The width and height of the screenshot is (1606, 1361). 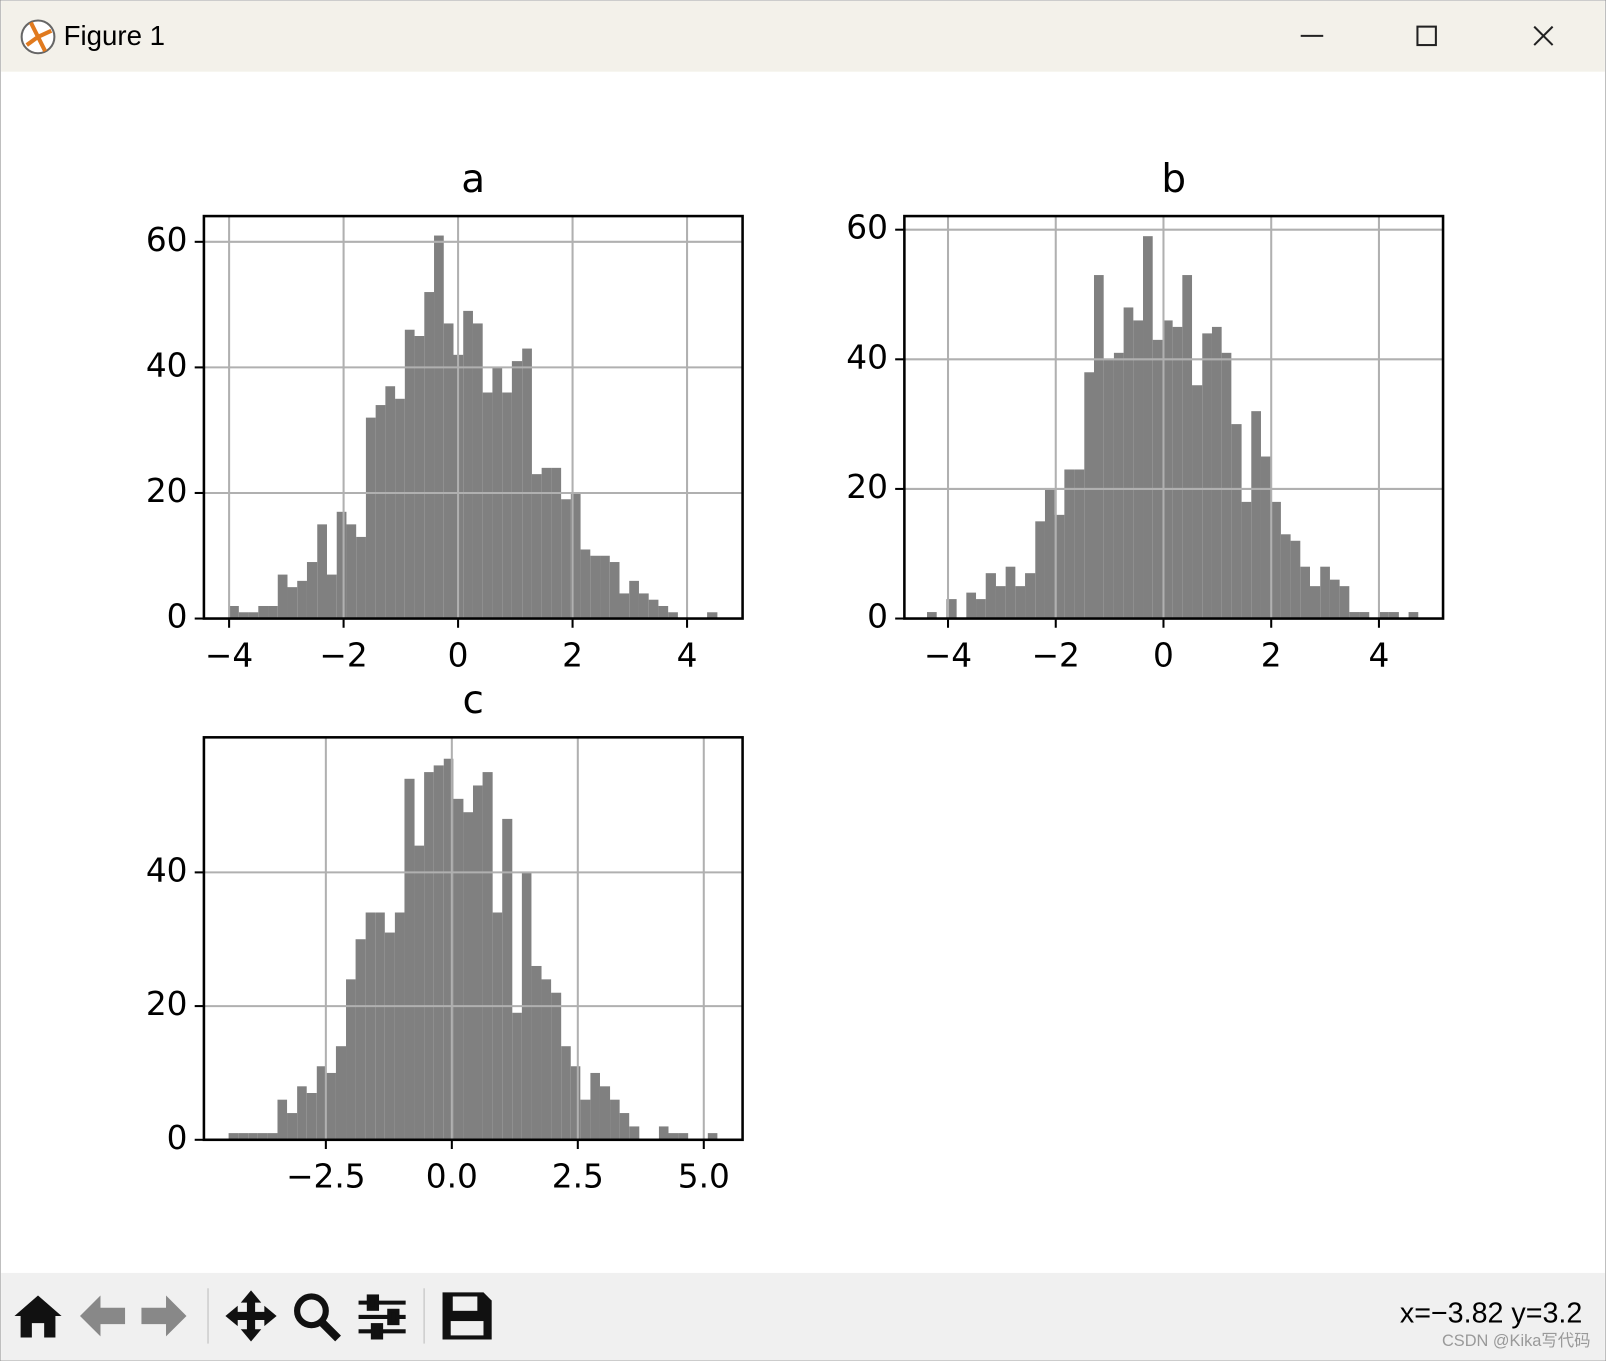 What do you see at coordinates (38, 1316) in the screenshot?
I see `home-button` at bounding box center [38, 1316].